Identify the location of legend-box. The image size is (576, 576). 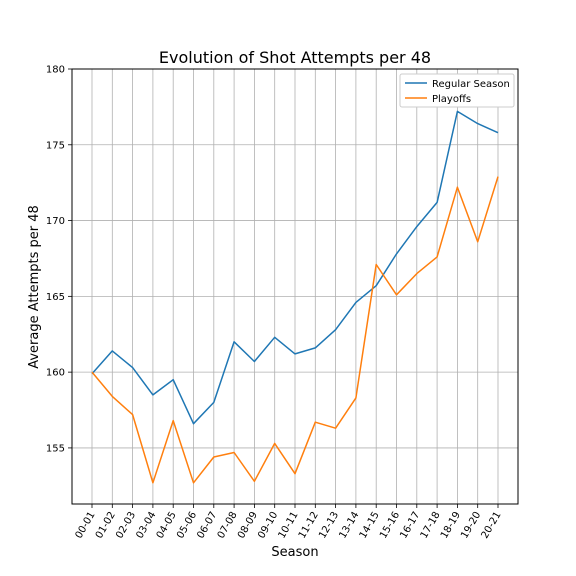
(457, 90).